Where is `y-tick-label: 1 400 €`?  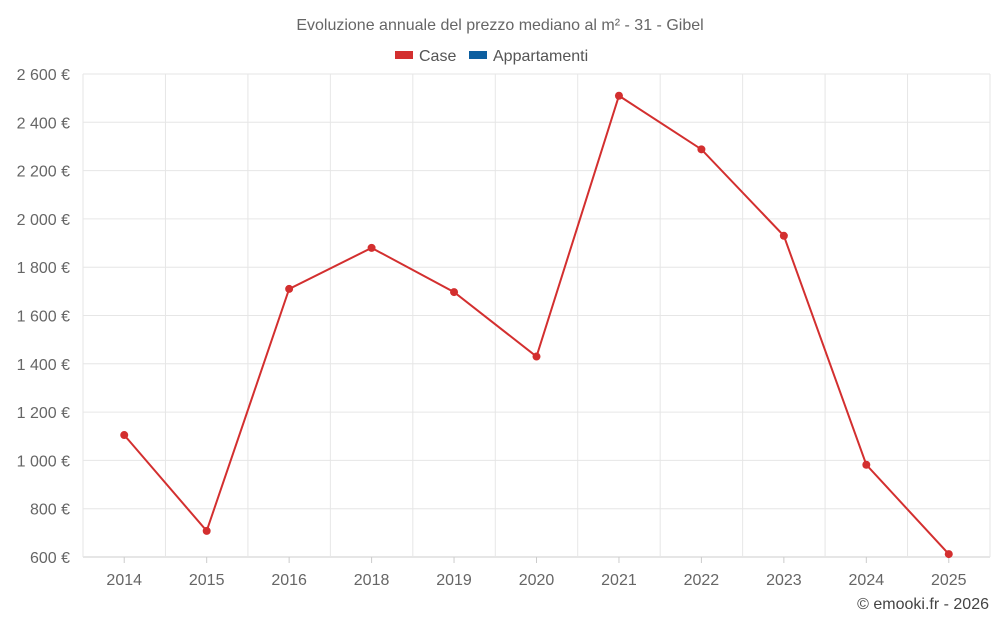
y-tick-label: 1 400 € is located at coordinates (43, 365).